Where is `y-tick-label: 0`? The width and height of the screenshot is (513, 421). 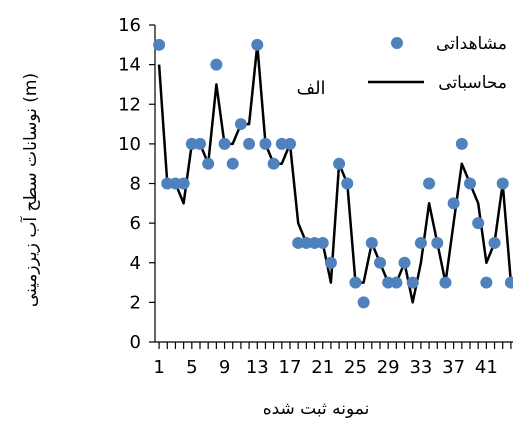 y-tick-label: 0 is located at coordinates (135, 342).